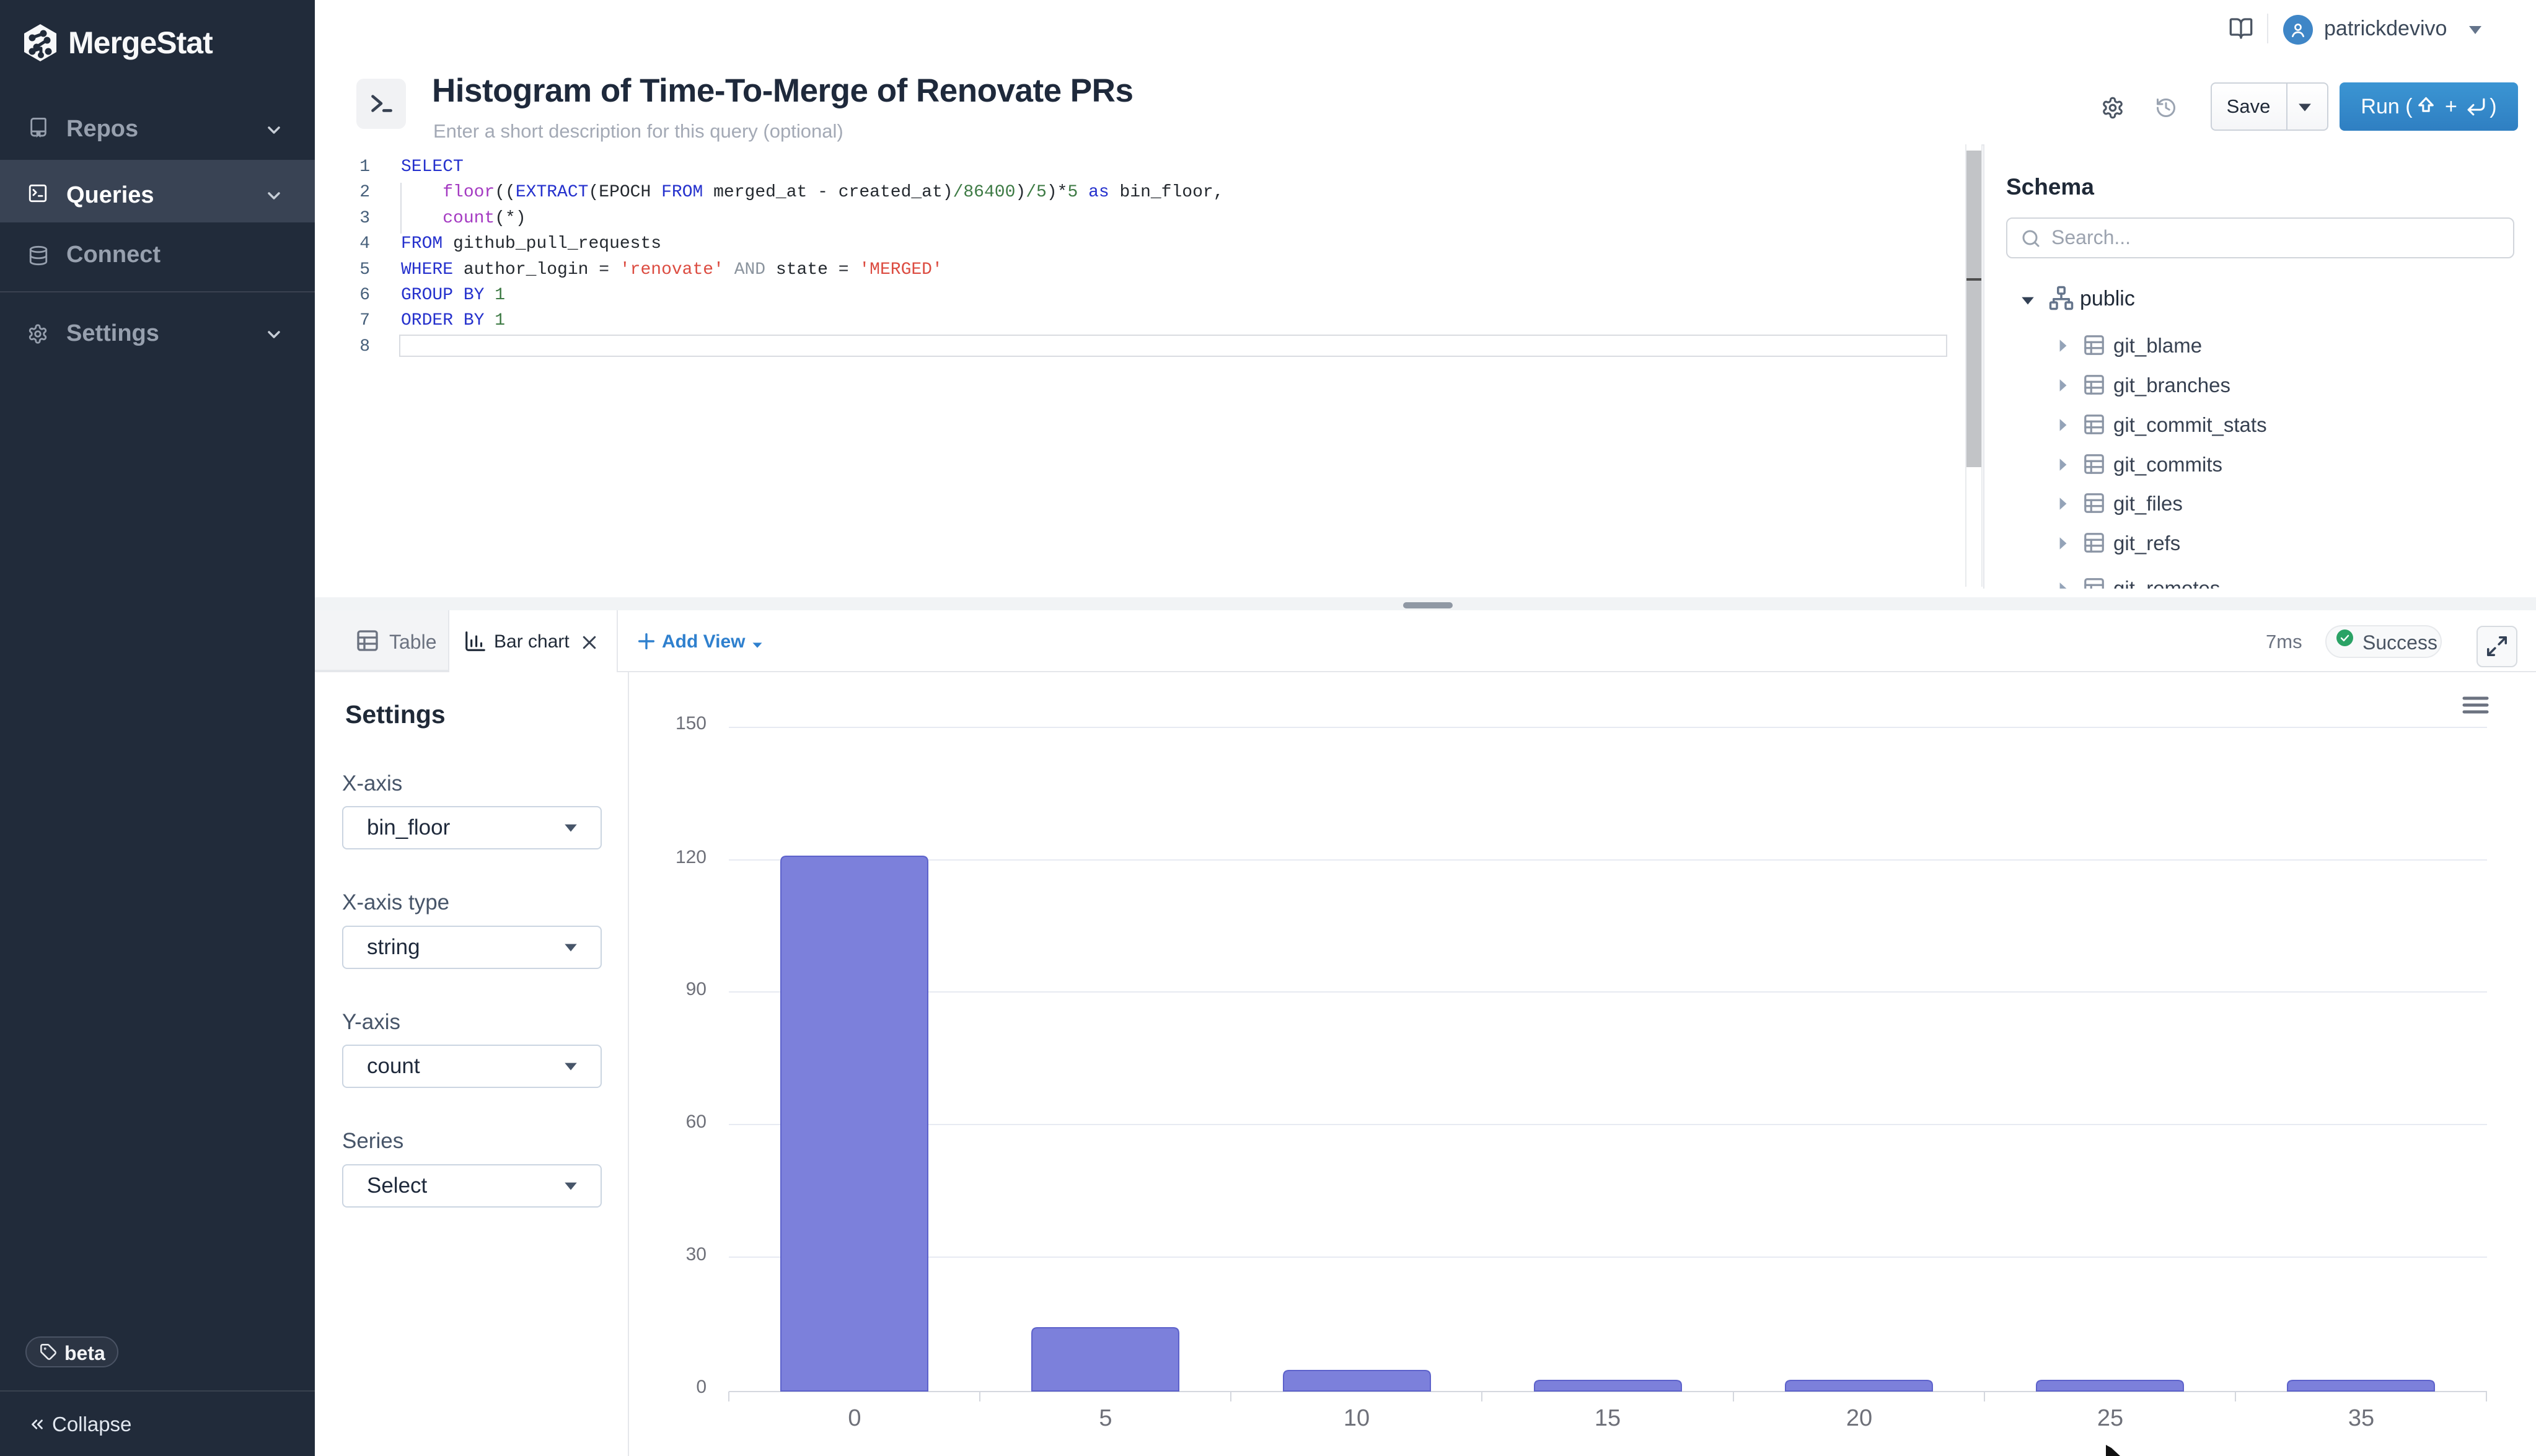 Image resolution: width=2536 pixels, height=1456 pixels. I want to click on svg-text: 120, so click(691, 857).